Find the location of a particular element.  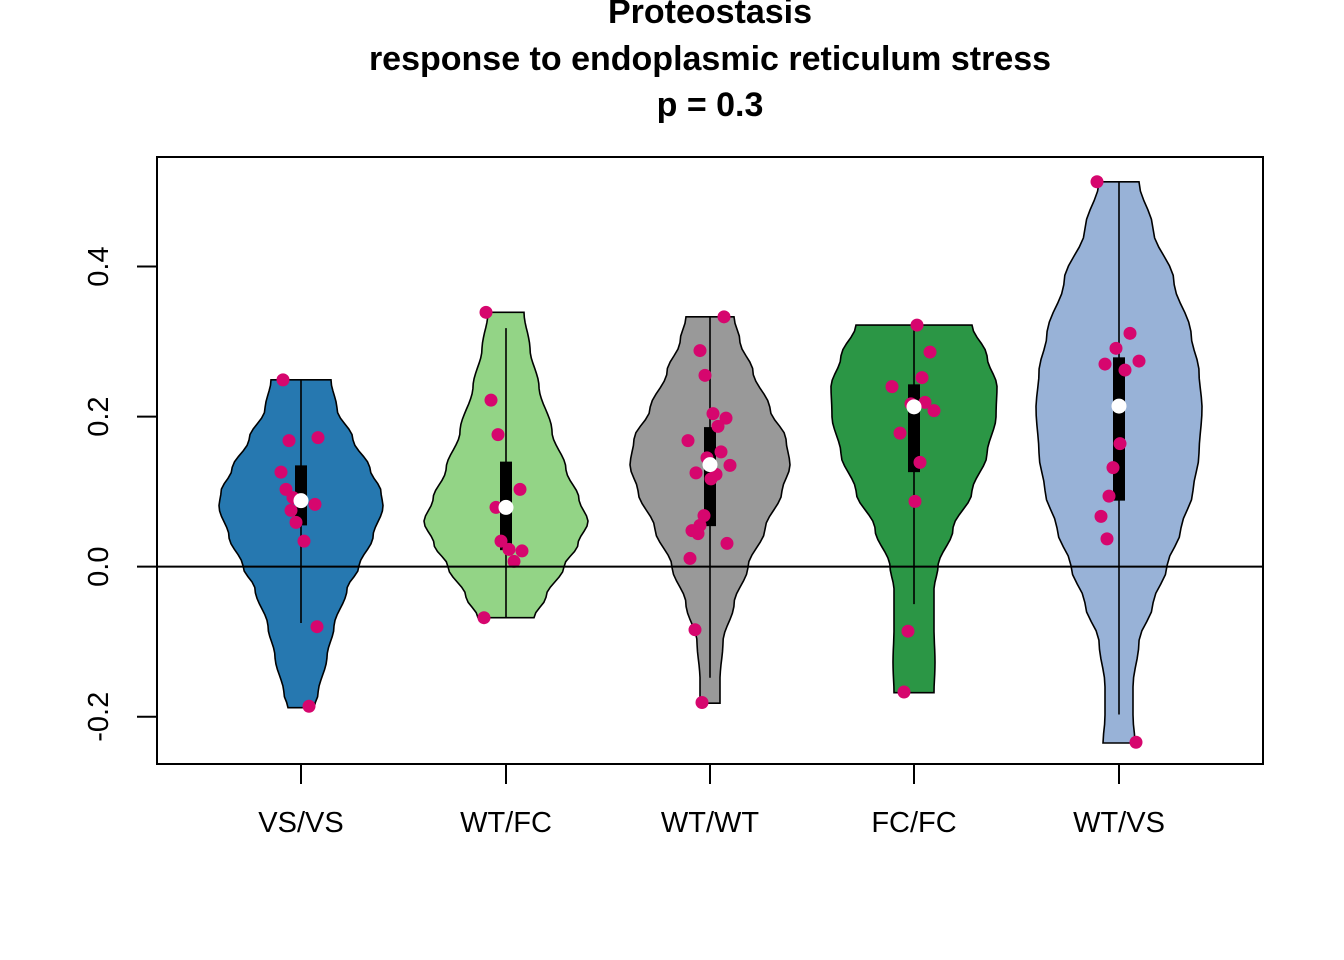

x-tick-label: FC/FC is located at coordinates (913, 823).